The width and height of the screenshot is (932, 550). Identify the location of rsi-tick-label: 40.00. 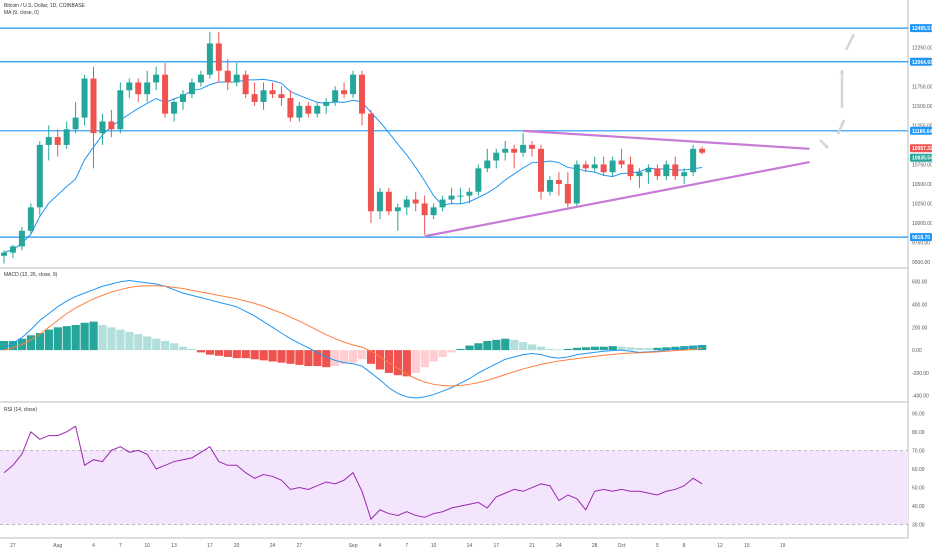
(918, 507).